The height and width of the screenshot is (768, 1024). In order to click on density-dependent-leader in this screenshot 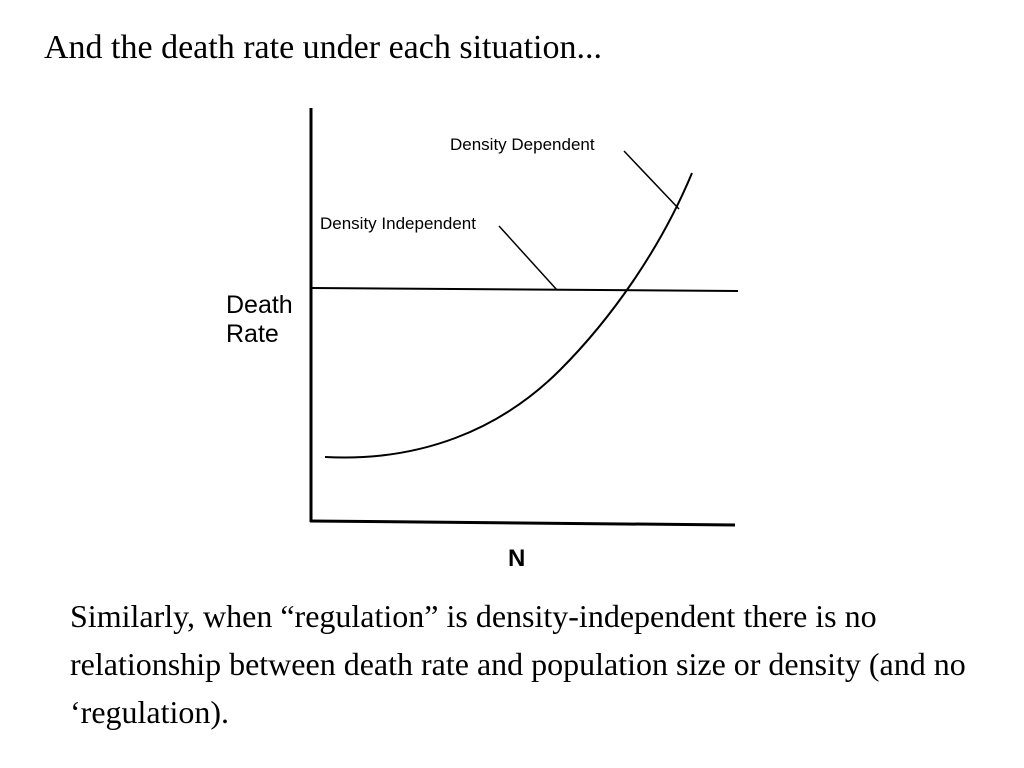, I will do `click(651, 180)`.